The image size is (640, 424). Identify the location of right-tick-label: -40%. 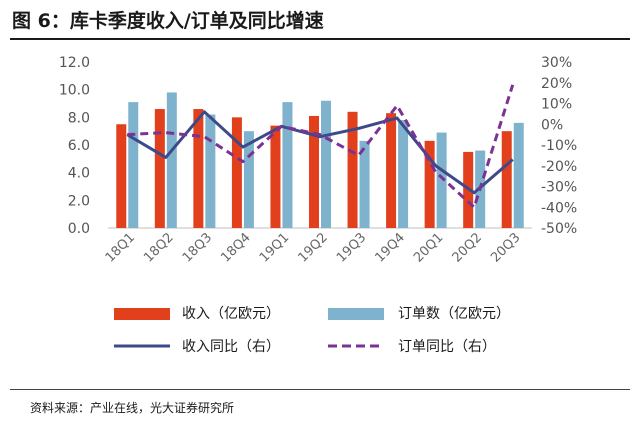
(559, 208).